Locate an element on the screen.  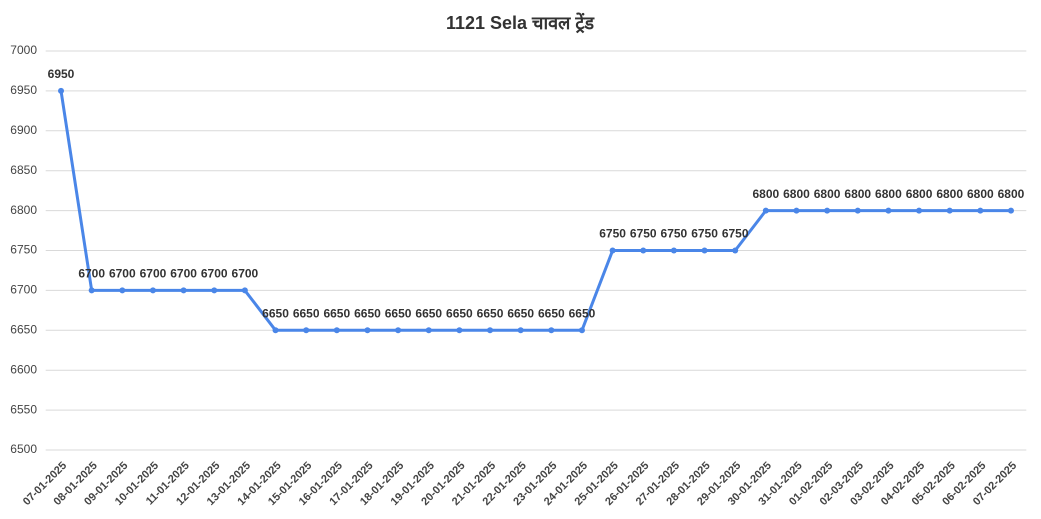
y-tick-label: 6950 is located at coordinates (23, 90).